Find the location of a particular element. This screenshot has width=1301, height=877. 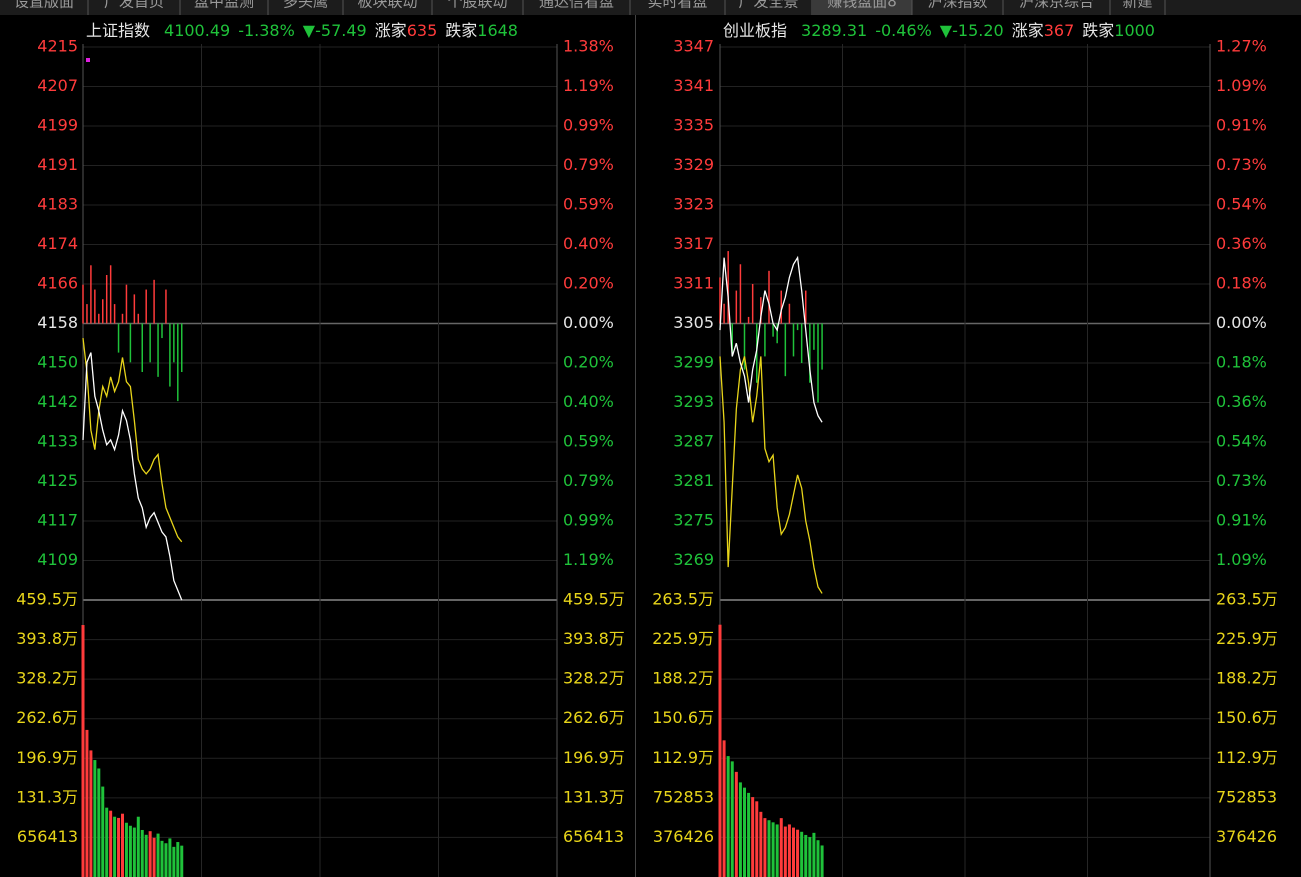

pct-label: 0.54% is located at coordinates (1241, 204).